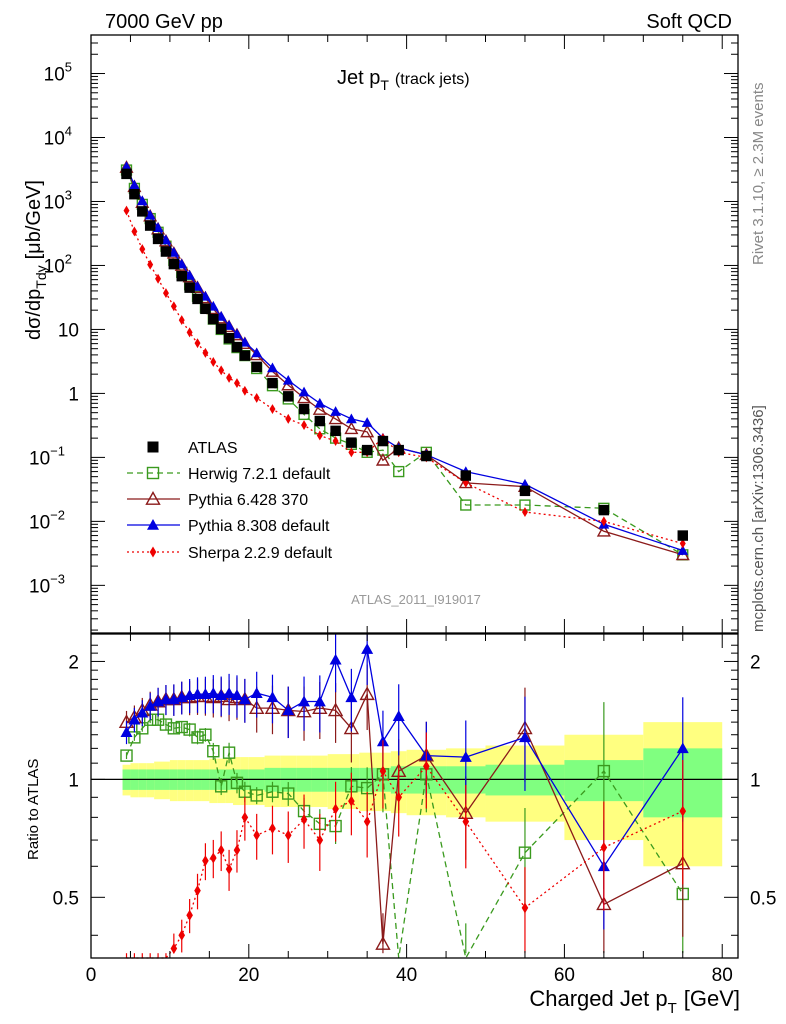 The image size is (786, 1024). I want to click on upper-y-tick-label: 1, so click(73, 394).